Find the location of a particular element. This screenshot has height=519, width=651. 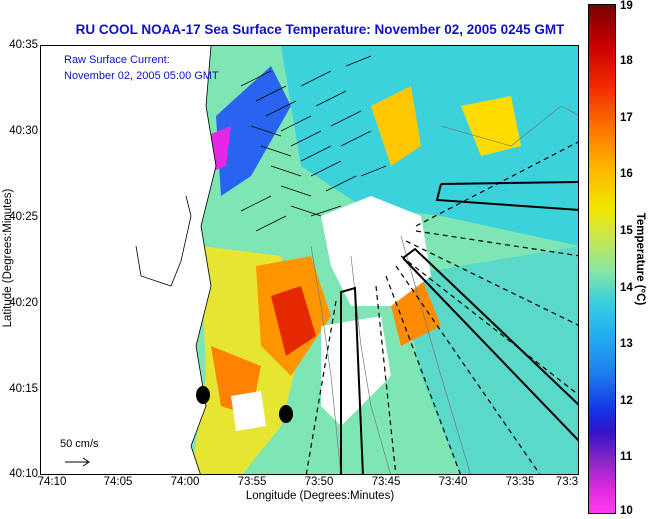

colorbar-tick: 18 is located at coordinates (626, 61).